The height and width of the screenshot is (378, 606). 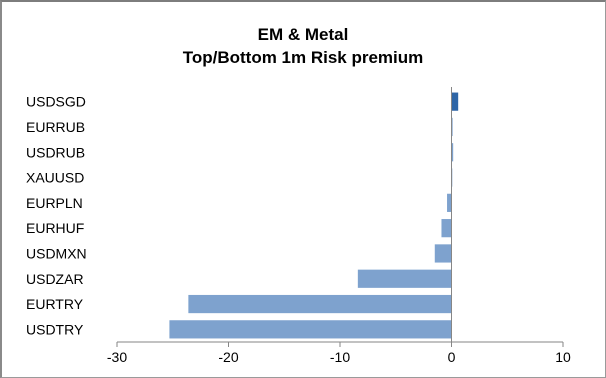 What do you see at coordinates (56, 253) in the screenshot?
I see `category-label-usdmxn: USDMXN` at bounding box center [56, 253].